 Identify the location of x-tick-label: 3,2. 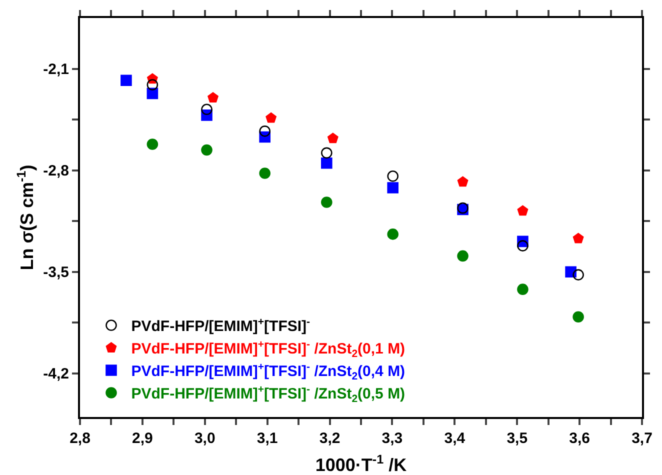
(329, 438).